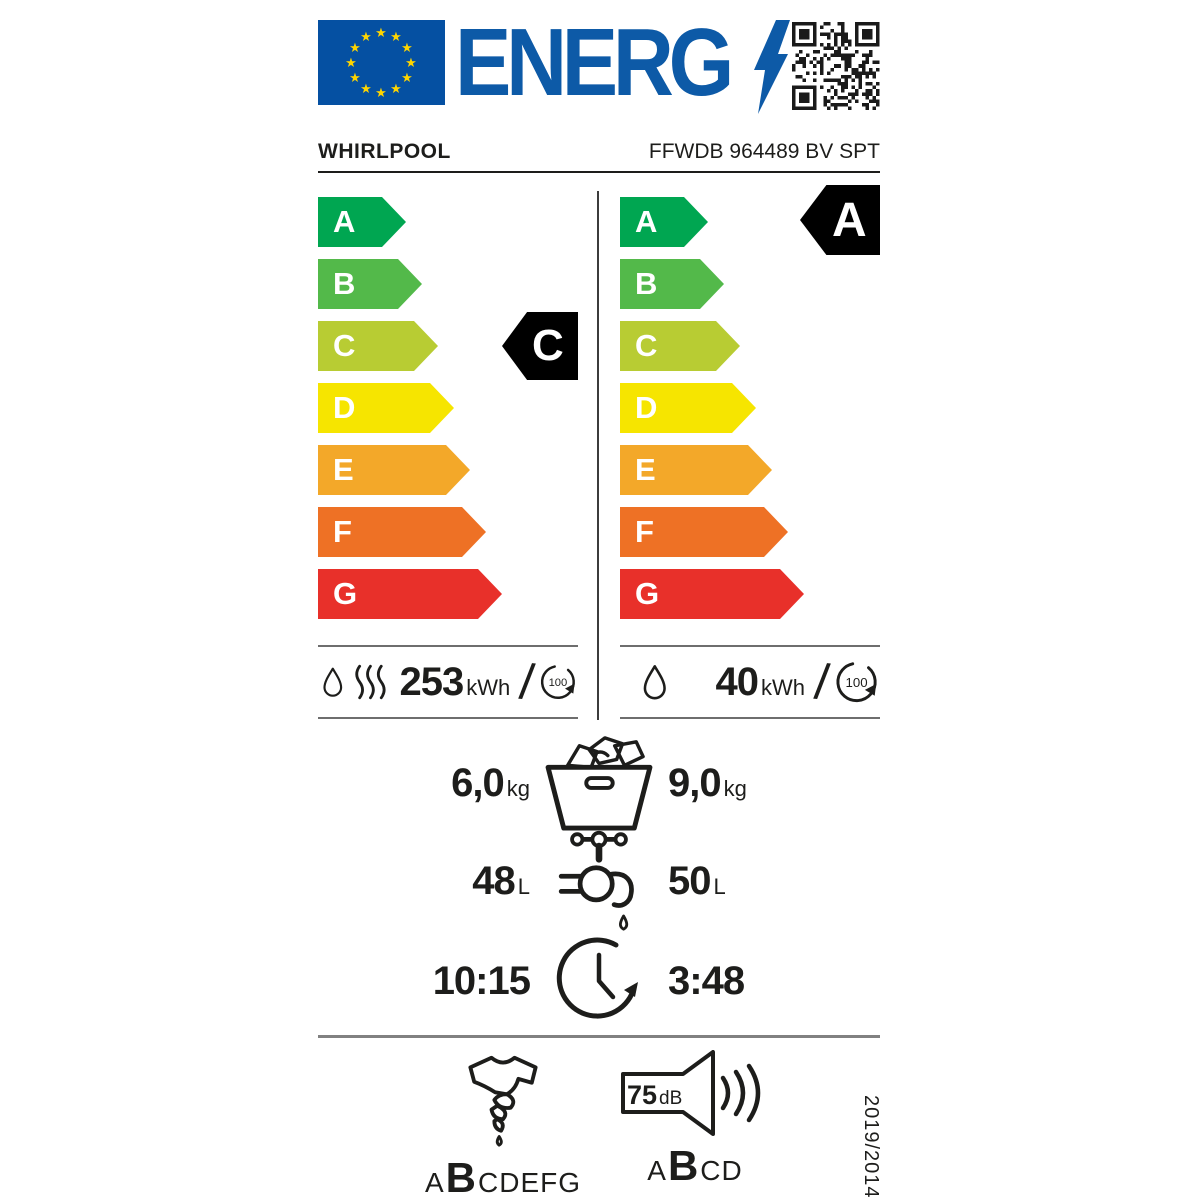  I want to click on energy-consumption-row: 253 kWh / 100 40 kWh / 100, so click(599, 682).